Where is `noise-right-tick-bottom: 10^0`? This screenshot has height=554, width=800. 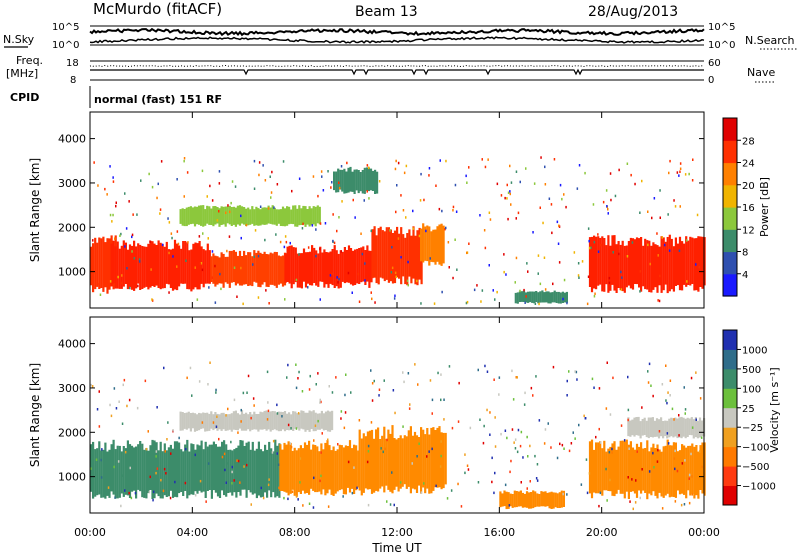 noise-right-tick-bottom: 10^0 is located at coordinates (721, 45).